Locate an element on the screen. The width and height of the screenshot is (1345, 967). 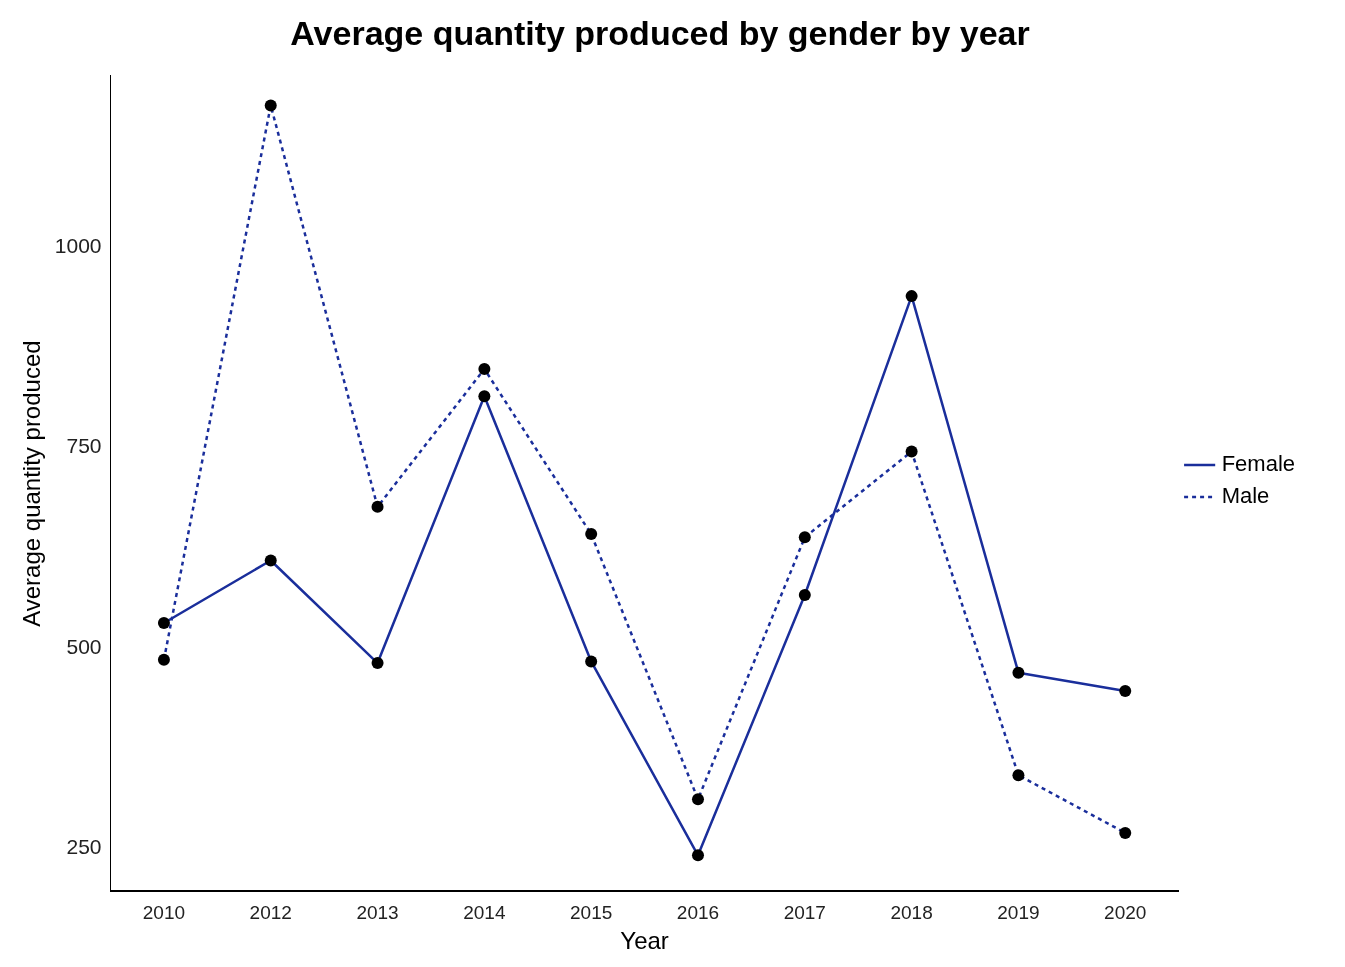
x-axis-title: Year is located at coordinates (644, 941).